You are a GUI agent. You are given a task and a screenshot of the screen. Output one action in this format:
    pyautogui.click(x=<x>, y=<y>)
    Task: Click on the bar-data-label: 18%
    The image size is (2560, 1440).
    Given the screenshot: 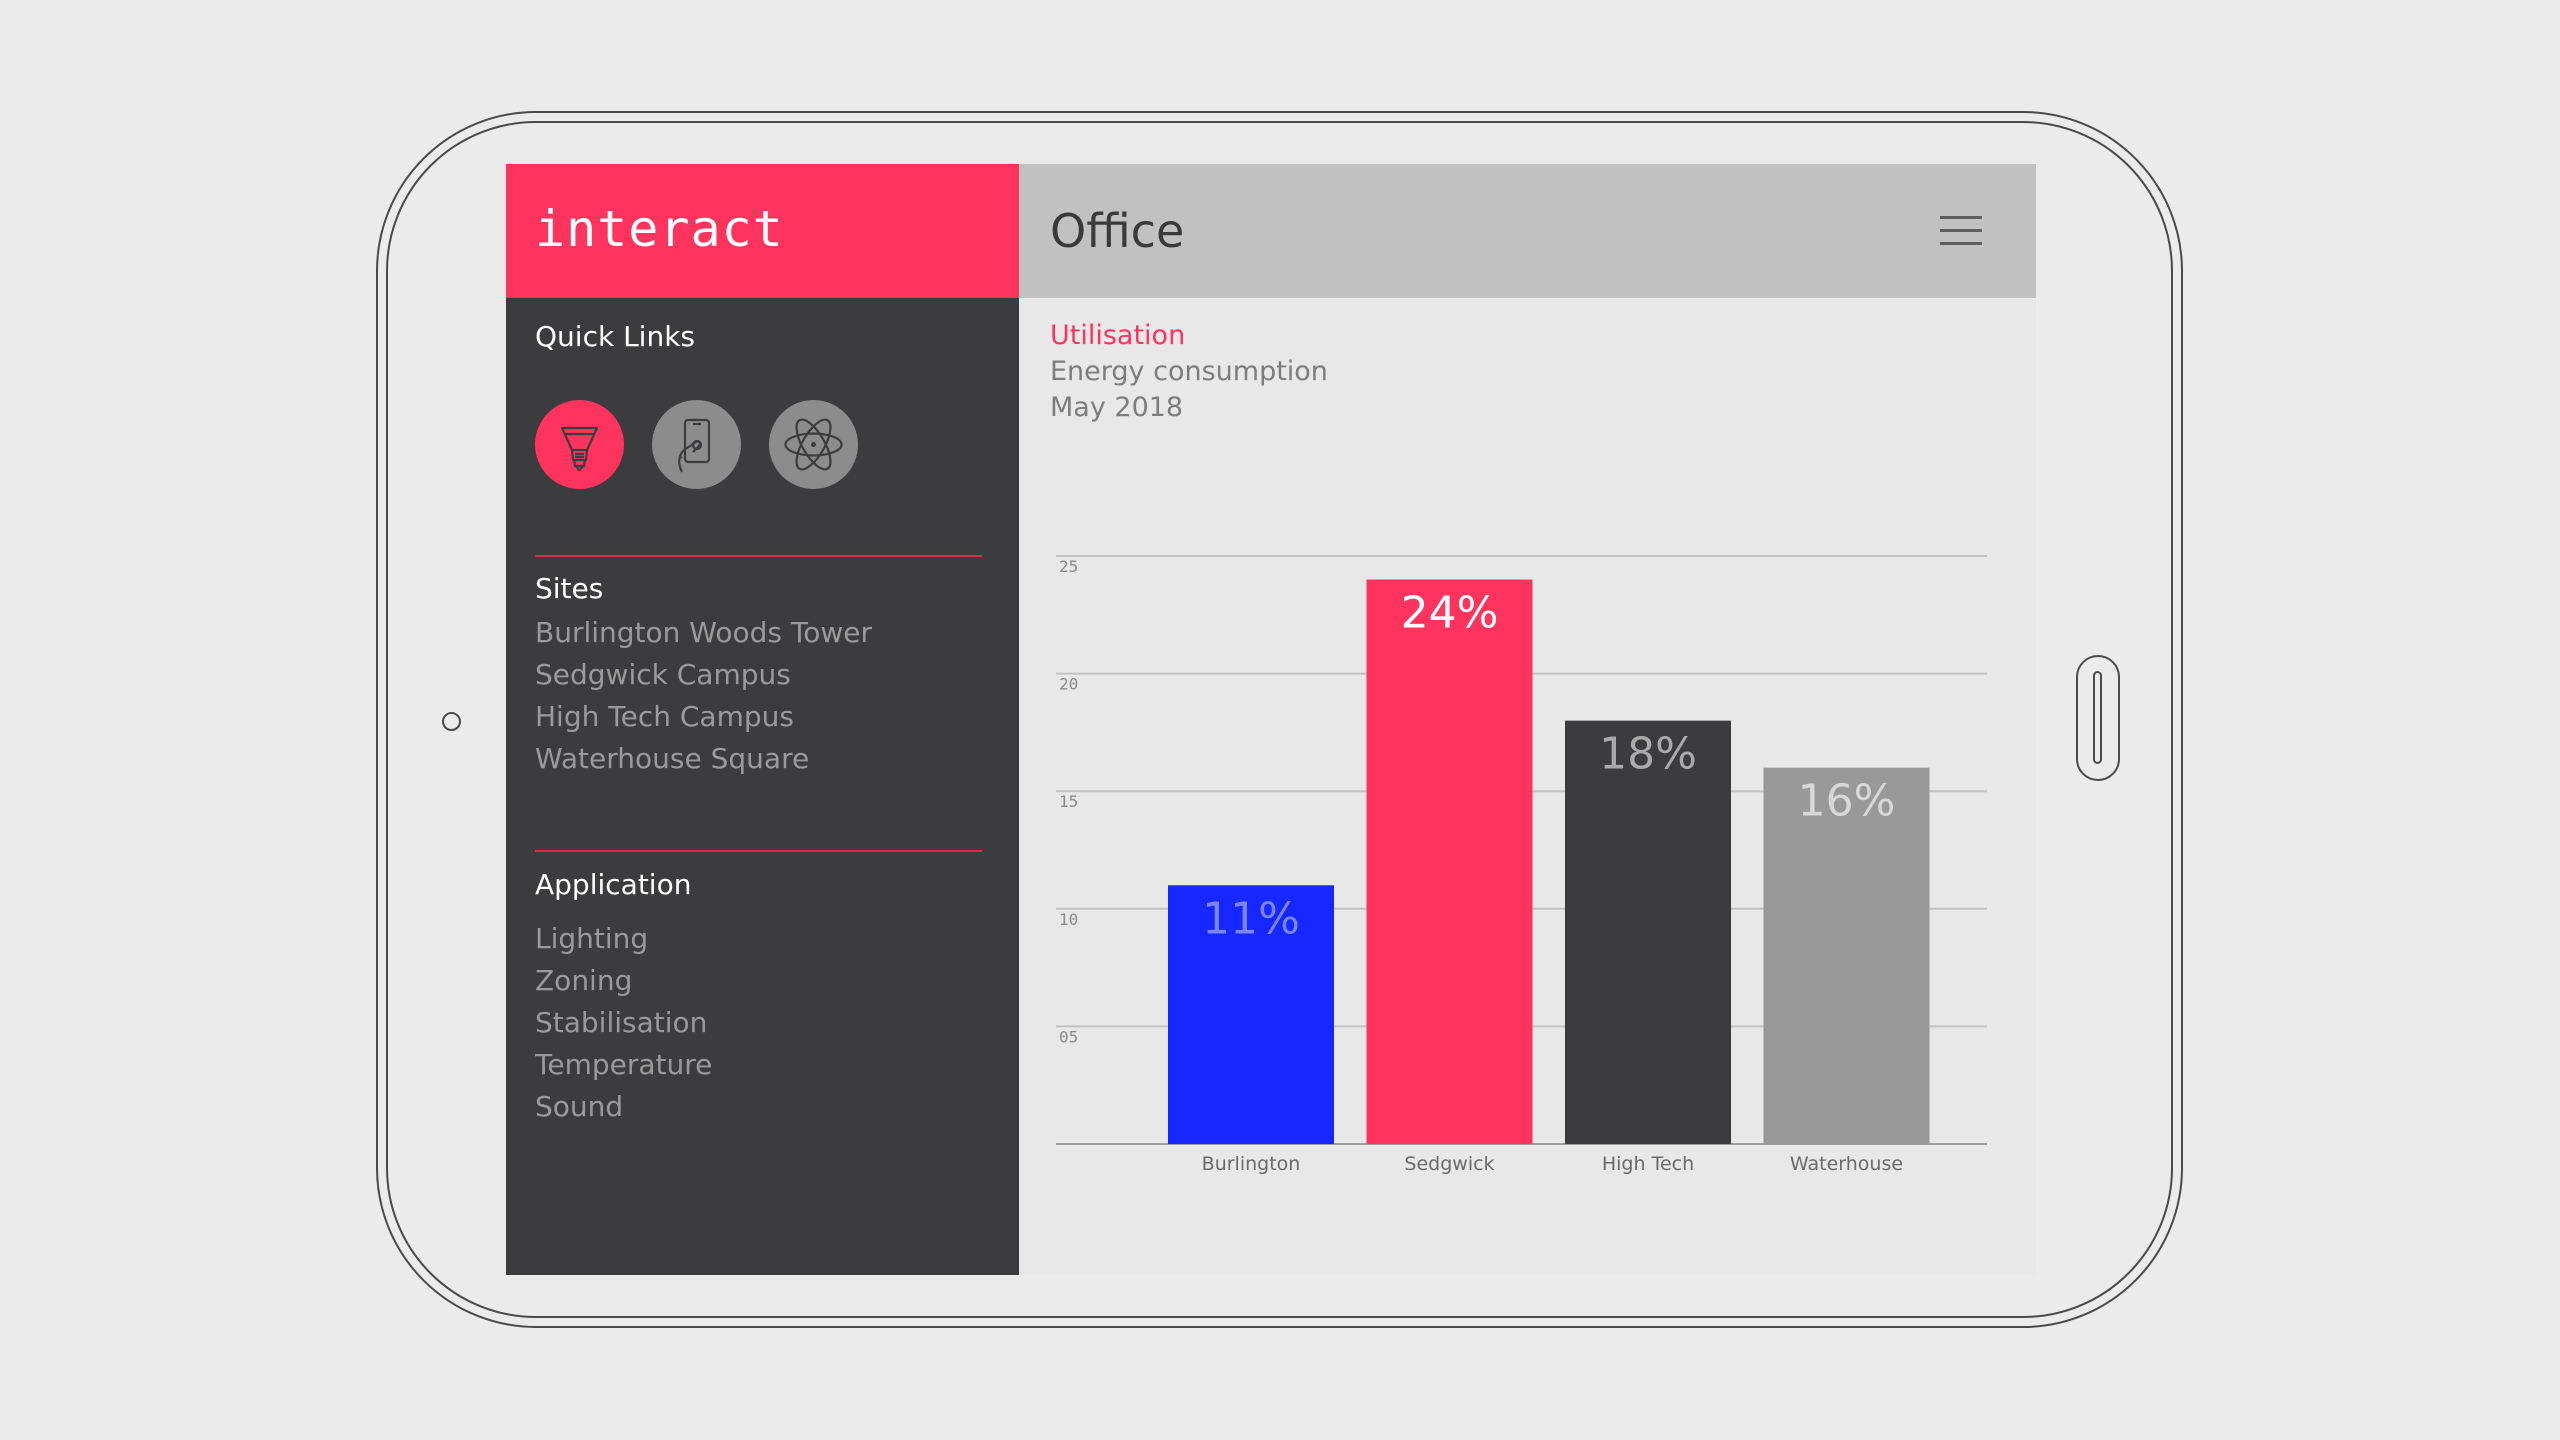 What is the action you would take?
    pyautogui.click(x=1648, y=754)
    